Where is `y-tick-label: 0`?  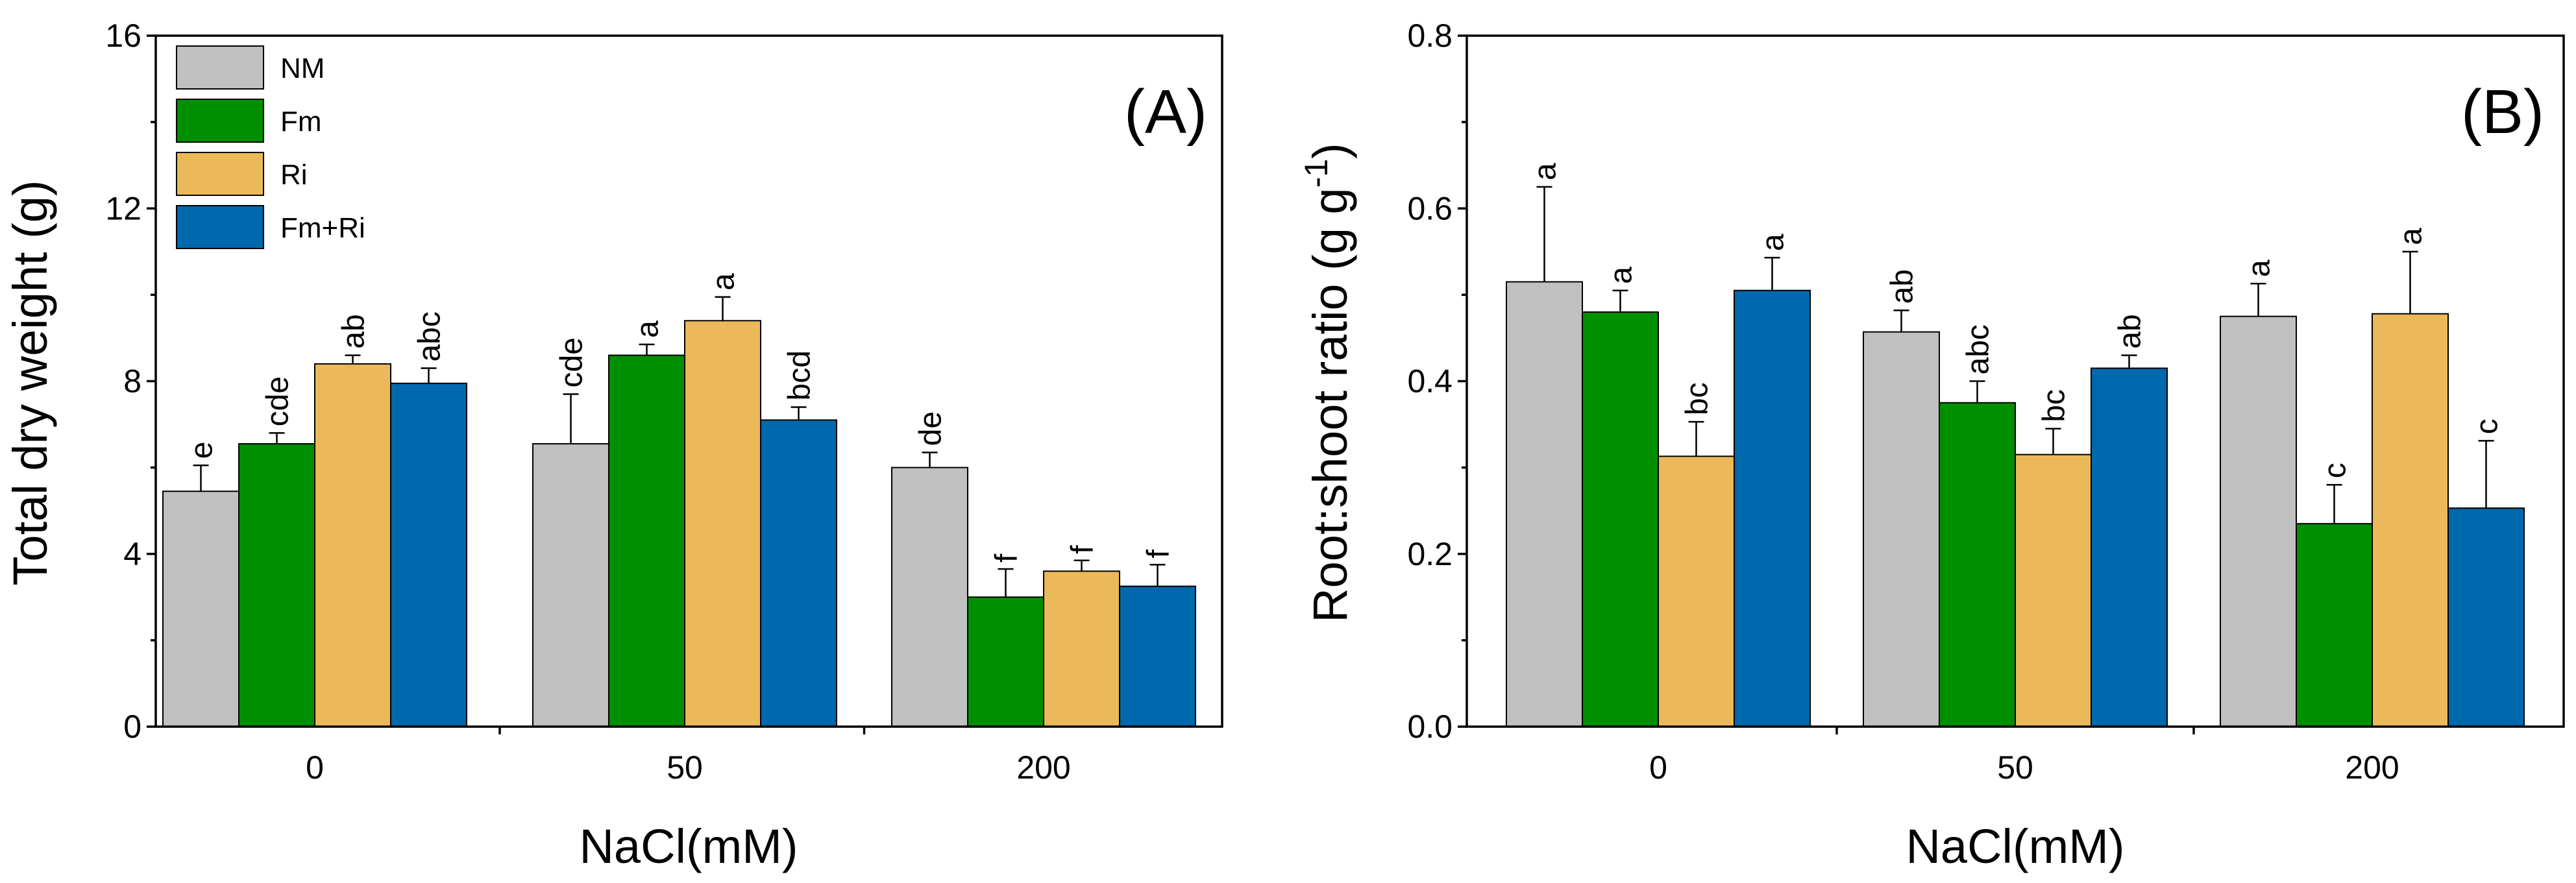
y-tick-label: 0 is located at coordinates (132, 726).